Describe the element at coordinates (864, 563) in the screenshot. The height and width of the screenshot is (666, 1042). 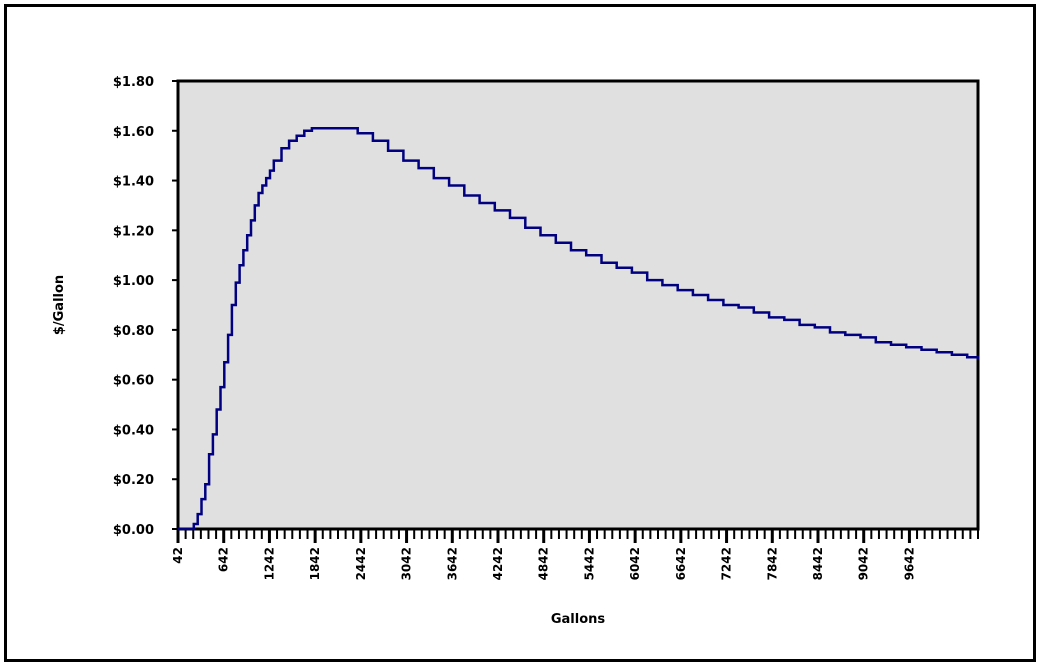
I see `x-tick-label: 9042` at that location.